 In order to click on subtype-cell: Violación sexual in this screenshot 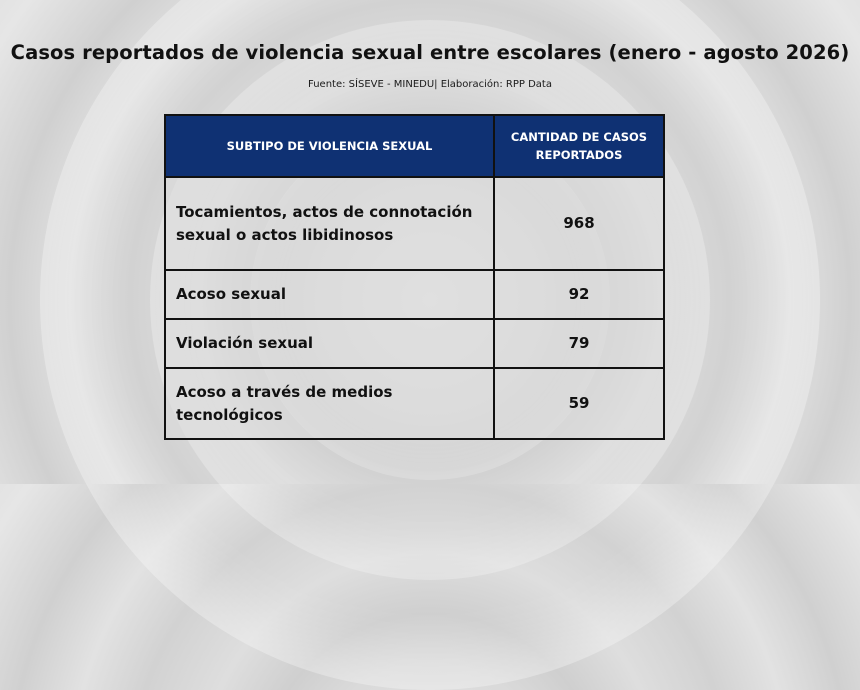, I will do `click(329, 343)`.